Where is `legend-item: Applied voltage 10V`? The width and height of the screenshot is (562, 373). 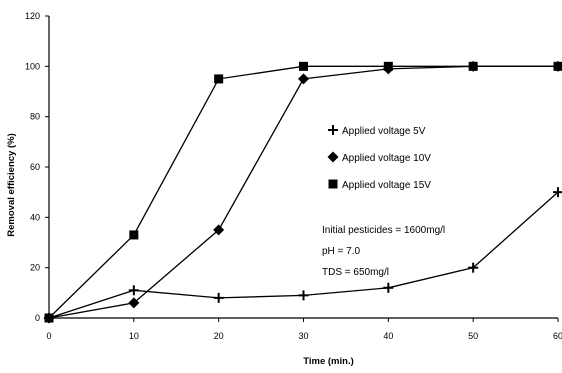 legend-item: Applied voltage 10V is located at coordinates (379, 157).